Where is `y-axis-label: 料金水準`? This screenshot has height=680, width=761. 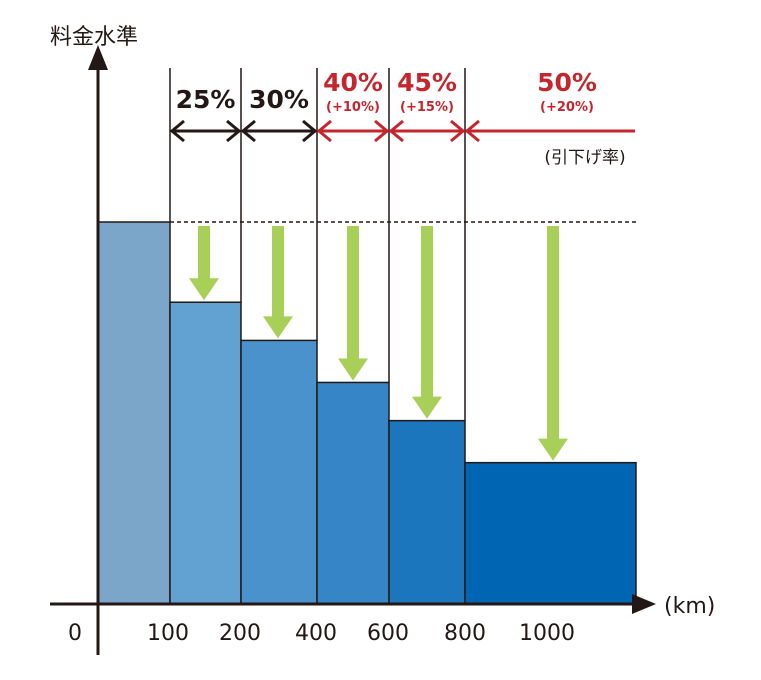 y-axis-label: 料金水準 is located at coordinates (94, 37).